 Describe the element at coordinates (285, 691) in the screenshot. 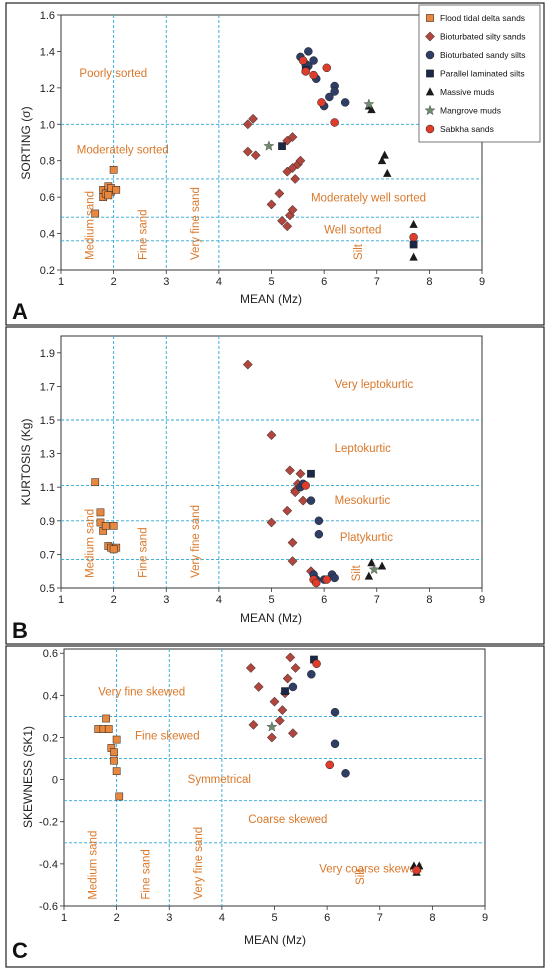

I see `panel-c-point-parallel` at that location.